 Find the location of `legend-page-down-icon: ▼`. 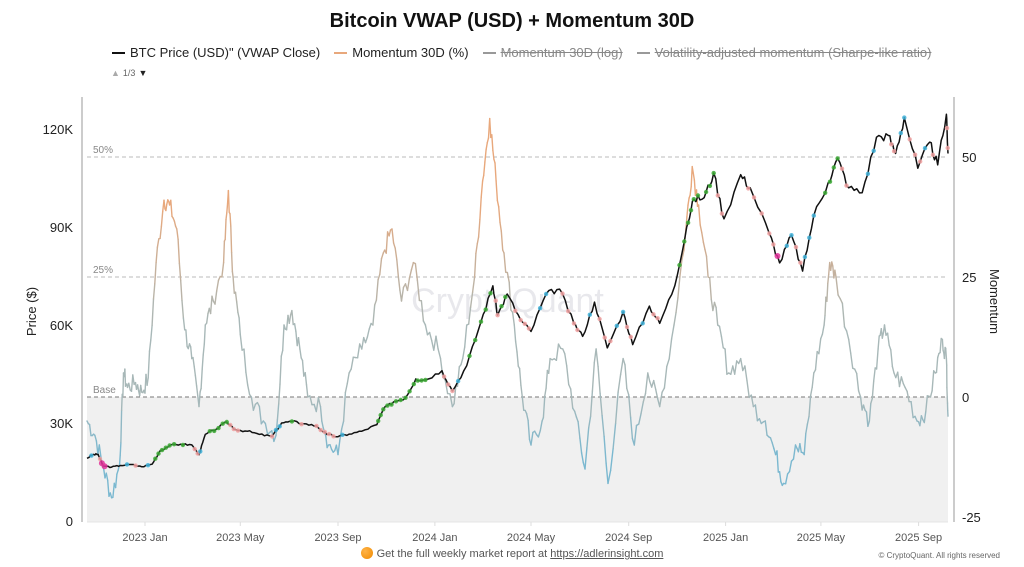

legend-page-down-icon: ▼ is located at coordinates (143, 73).